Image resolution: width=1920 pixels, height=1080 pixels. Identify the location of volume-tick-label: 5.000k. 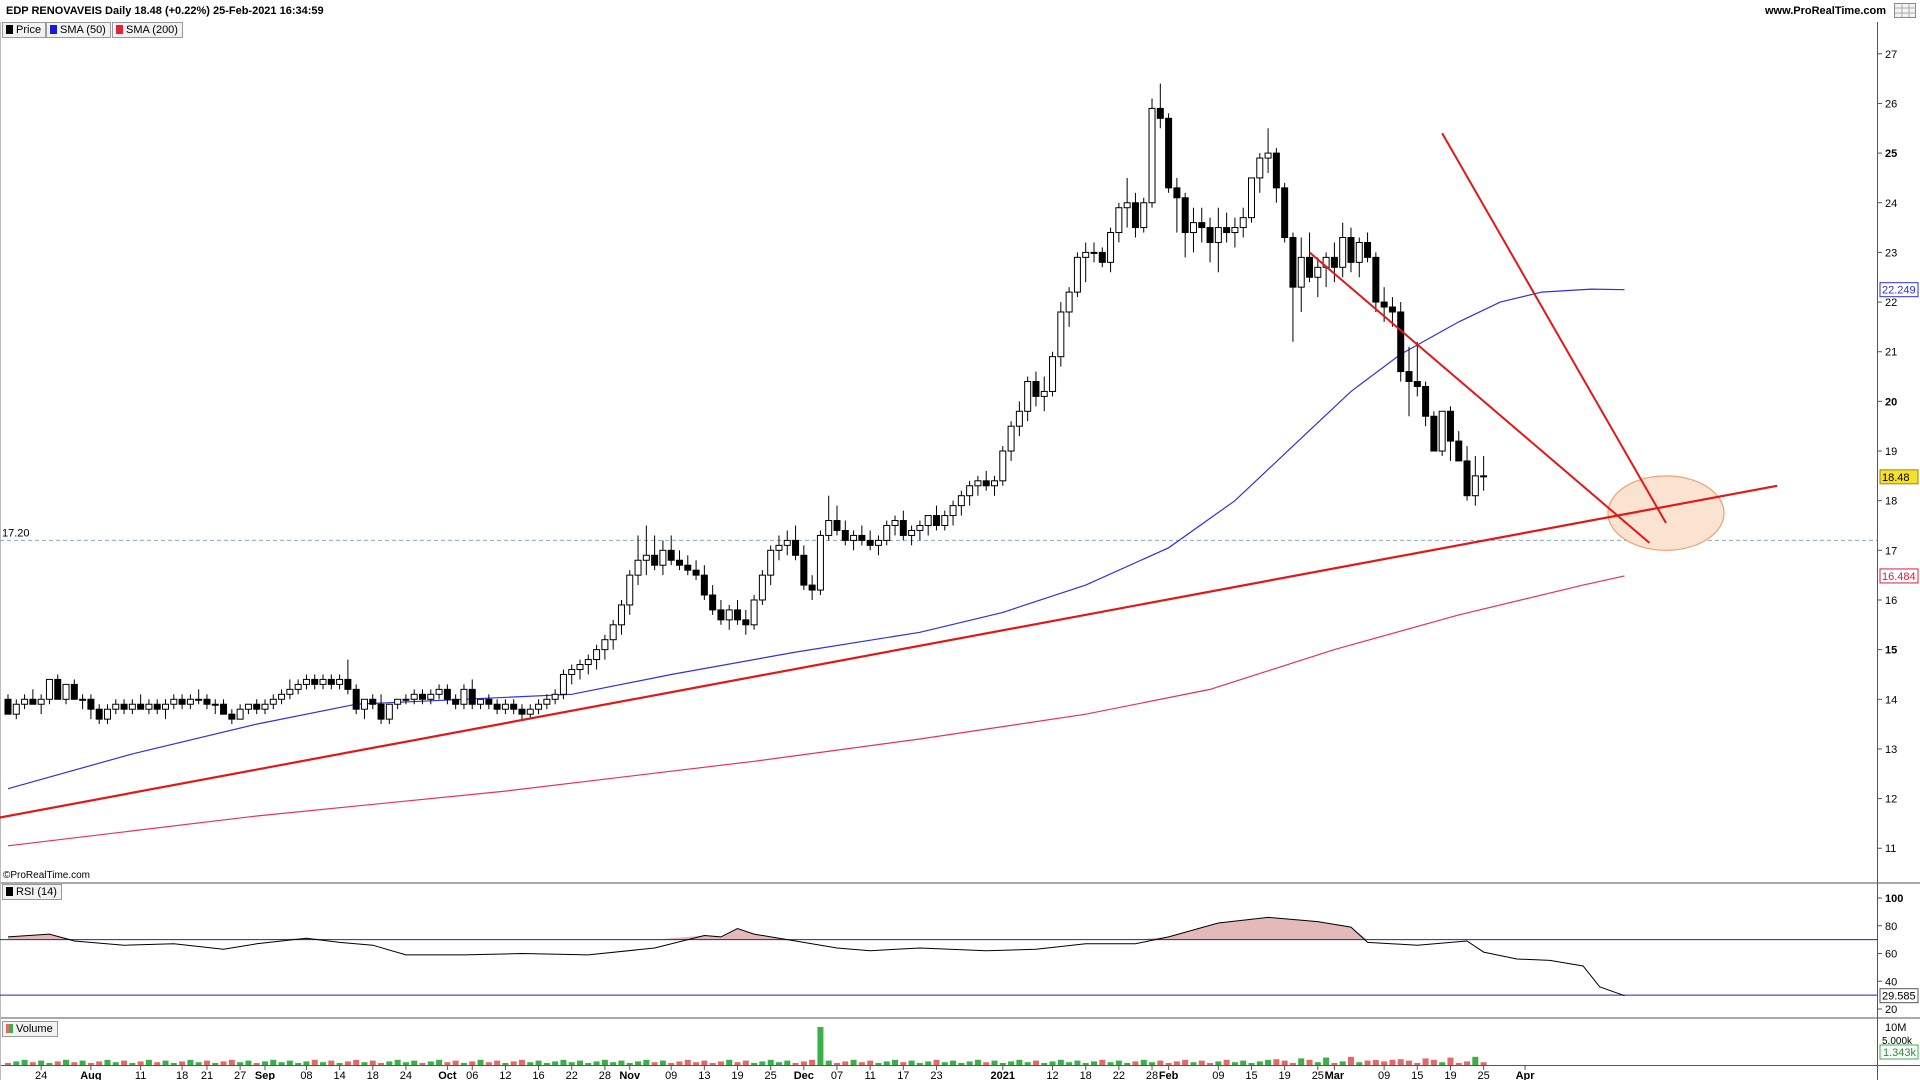
(1897, 1041).